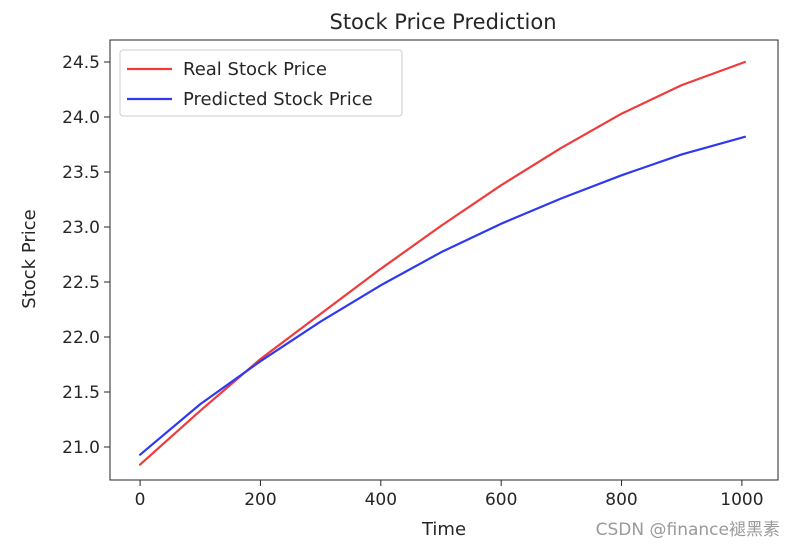  Describe the element at coordinates (449, 495) in the screenshot. I see `x-axis: 0 200 400 600 800 1000` at that location.